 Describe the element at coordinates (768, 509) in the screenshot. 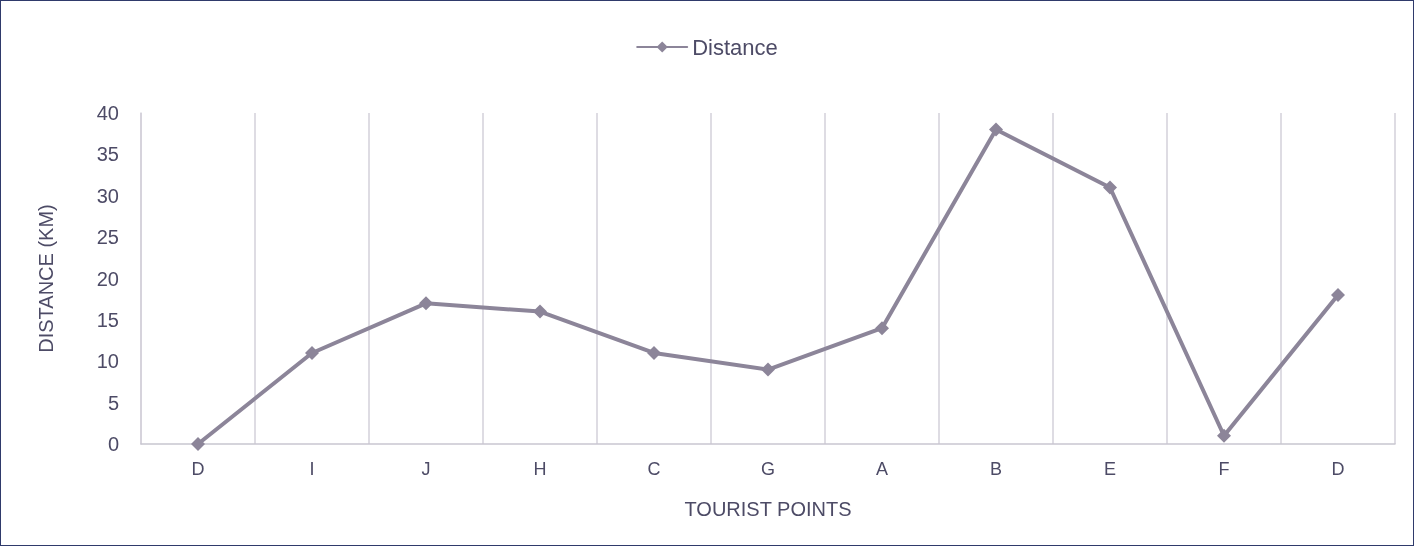

I see `x-axis-title: TOURIST POINTS` at that location.